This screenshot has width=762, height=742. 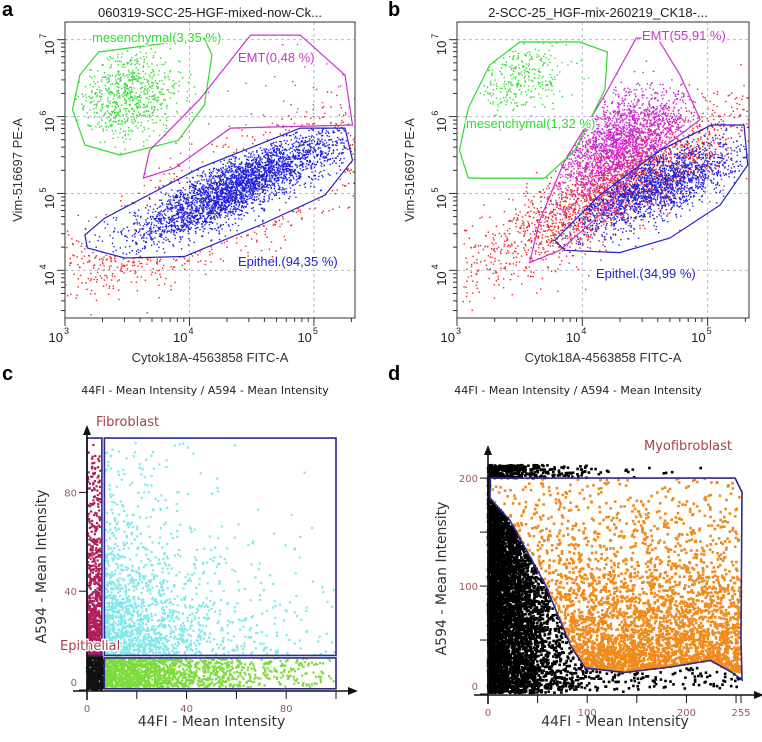 I want to click on gate-mesenchymal, so click(x=142, y=96).